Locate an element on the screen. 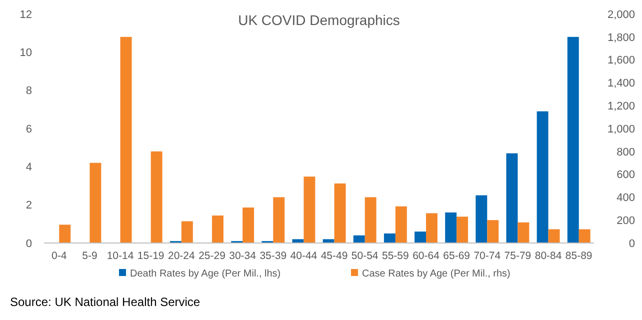  y2-tick-label: 400 is located at coordinates (625, 198).